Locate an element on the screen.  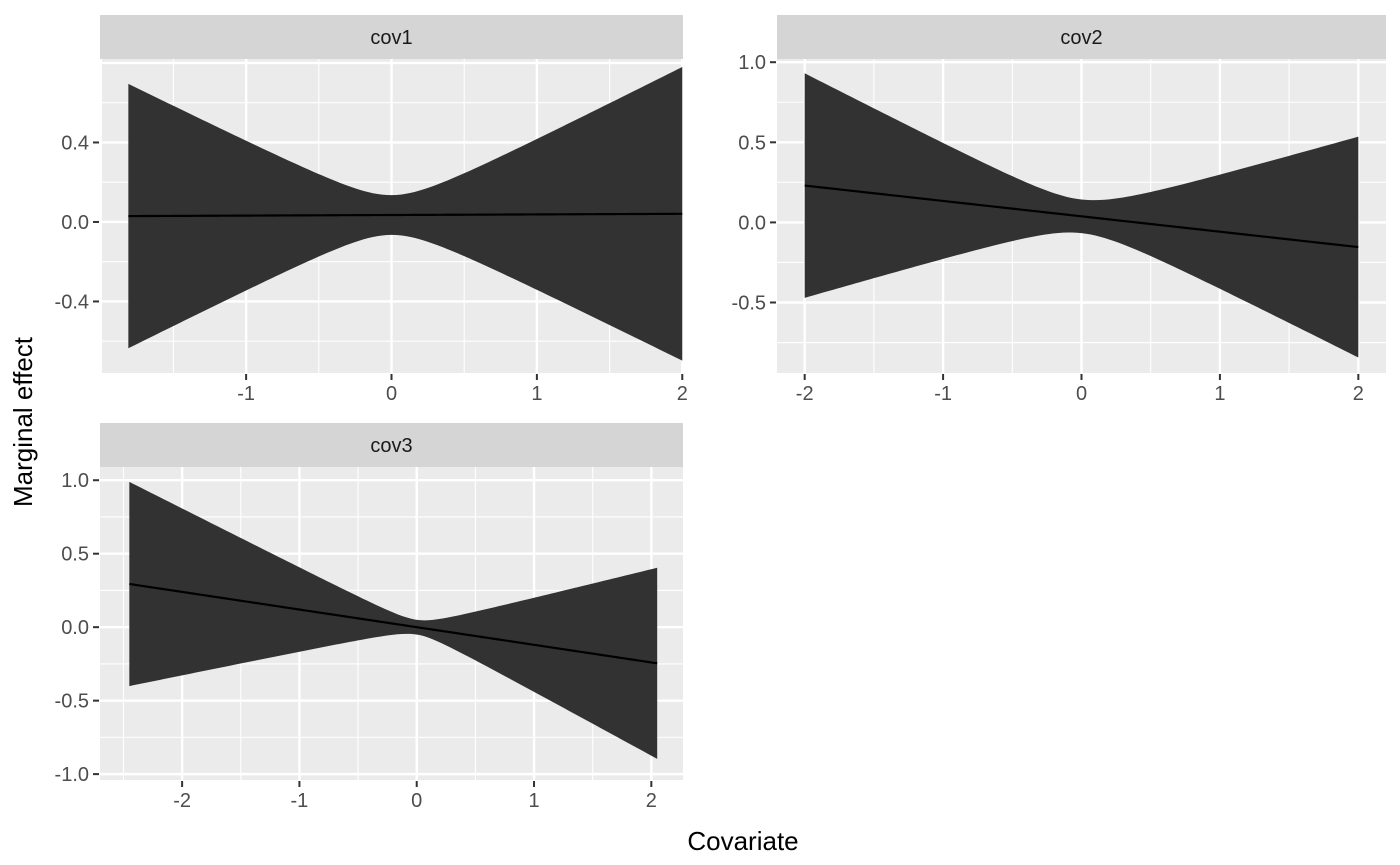
y-axis-title: Marginal effect is located at coordinates (23, 422).